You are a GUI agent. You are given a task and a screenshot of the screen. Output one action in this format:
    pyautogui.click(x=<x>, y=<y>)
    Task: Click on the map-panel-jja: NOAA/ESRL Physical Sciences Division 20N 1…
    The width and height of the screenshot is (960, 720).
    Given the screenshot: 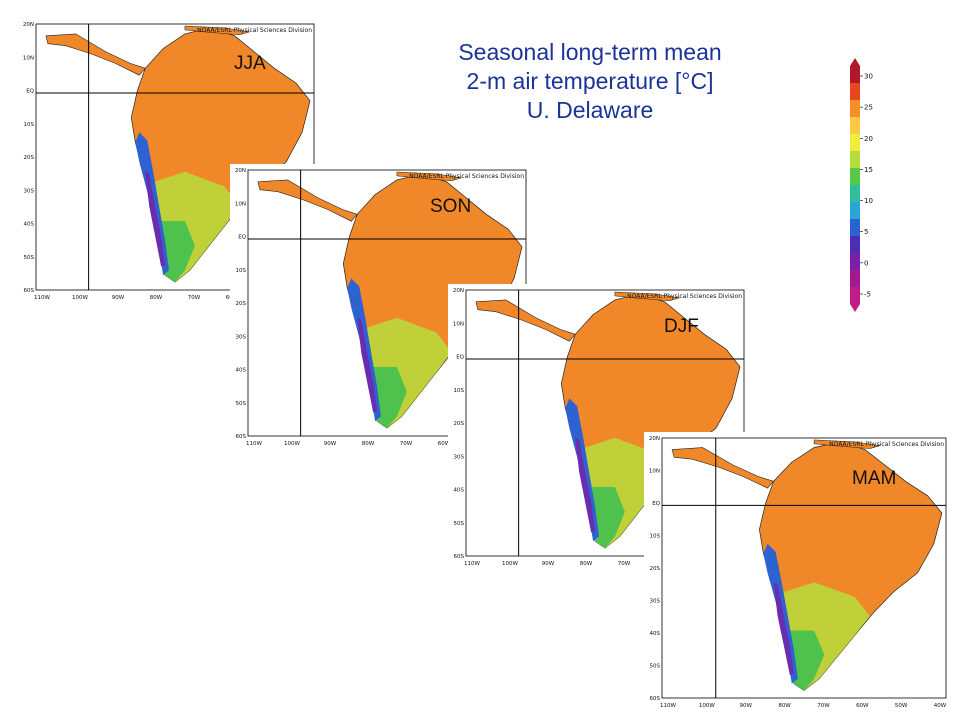 What is the action you would take?
    pyautogui.click(x=167, y=164)
    